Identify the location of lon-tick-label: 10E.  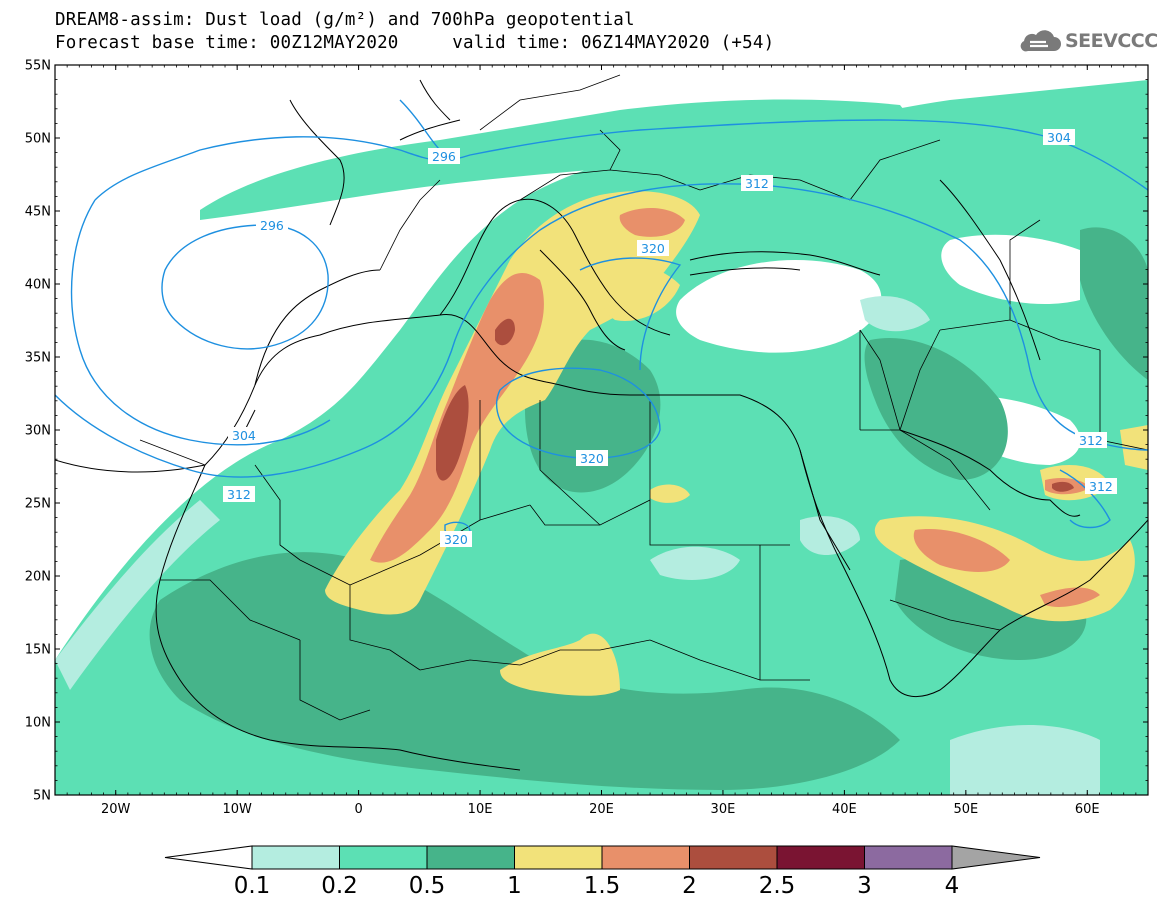
(480, 809).